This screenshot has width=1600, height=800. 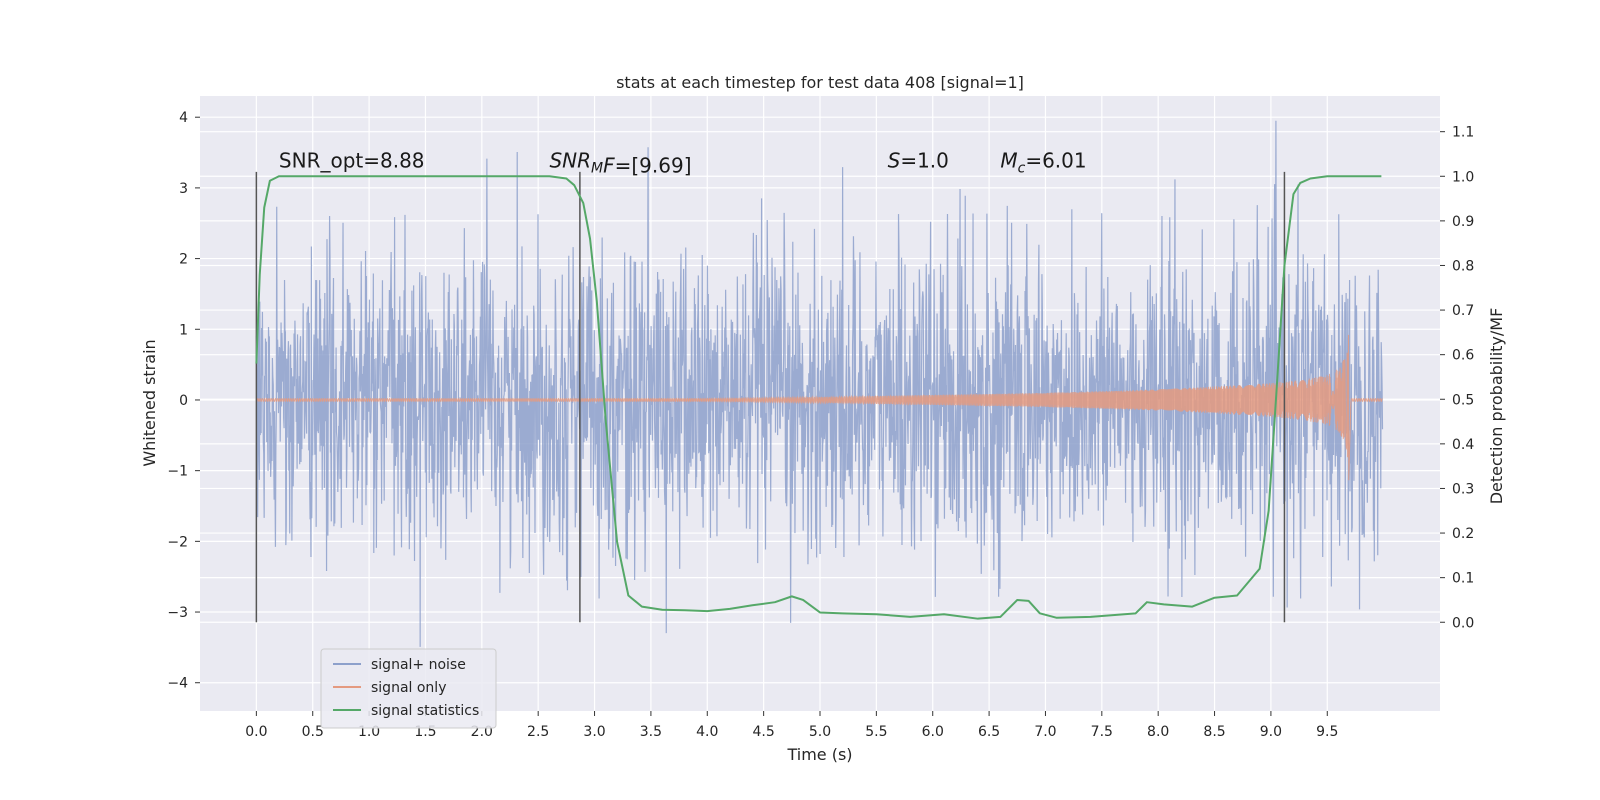 What do you see at coordinates (149, 402) in the screenshot?
I see `y-axis-label: Whitened strain` at bounding box center [149, 402].